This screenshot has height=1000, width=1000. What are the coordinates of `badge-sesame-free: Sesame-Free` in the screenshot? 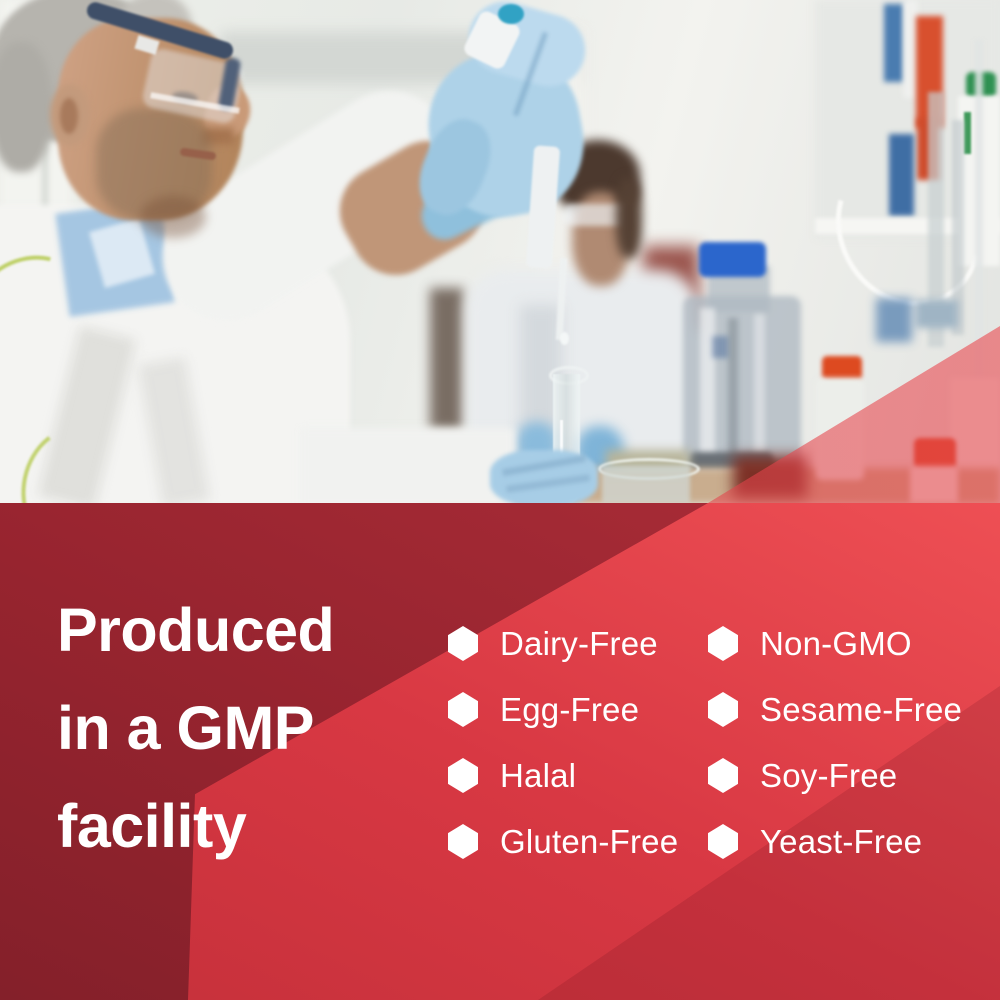 It's located at (835, 709).